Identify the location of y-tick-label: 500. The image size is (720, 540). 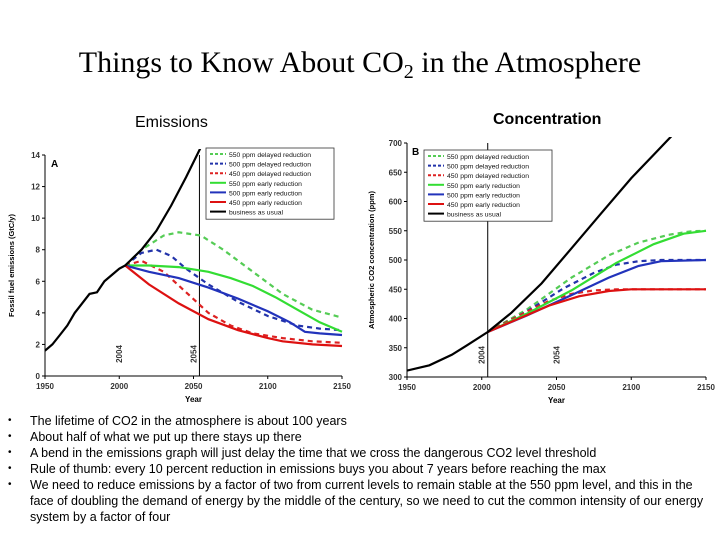
(396, 260).